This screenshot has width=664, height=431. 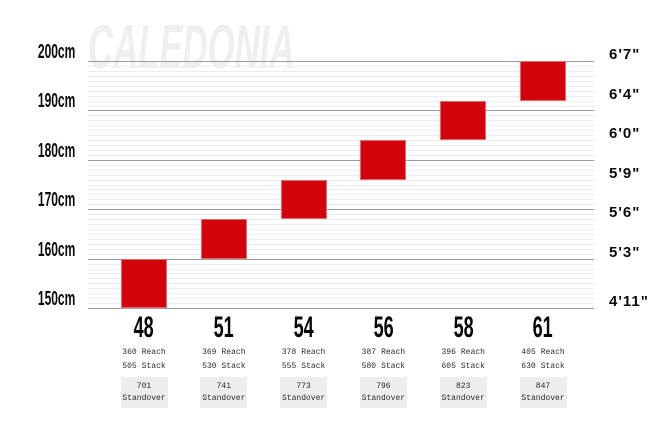 What do you see at coordinates (625, 213) in the screenshot?
I see `right-axis-tick: 5'6"` at bounding box center [625, 213].